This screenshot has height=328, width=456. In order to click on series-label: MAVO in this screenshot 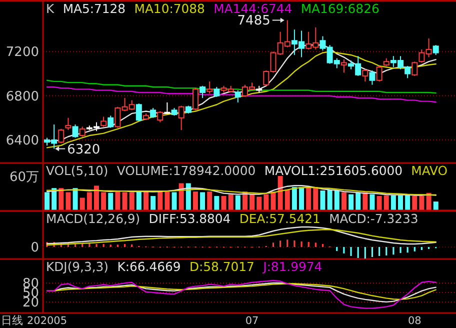, I will do `click(429, 170)`.